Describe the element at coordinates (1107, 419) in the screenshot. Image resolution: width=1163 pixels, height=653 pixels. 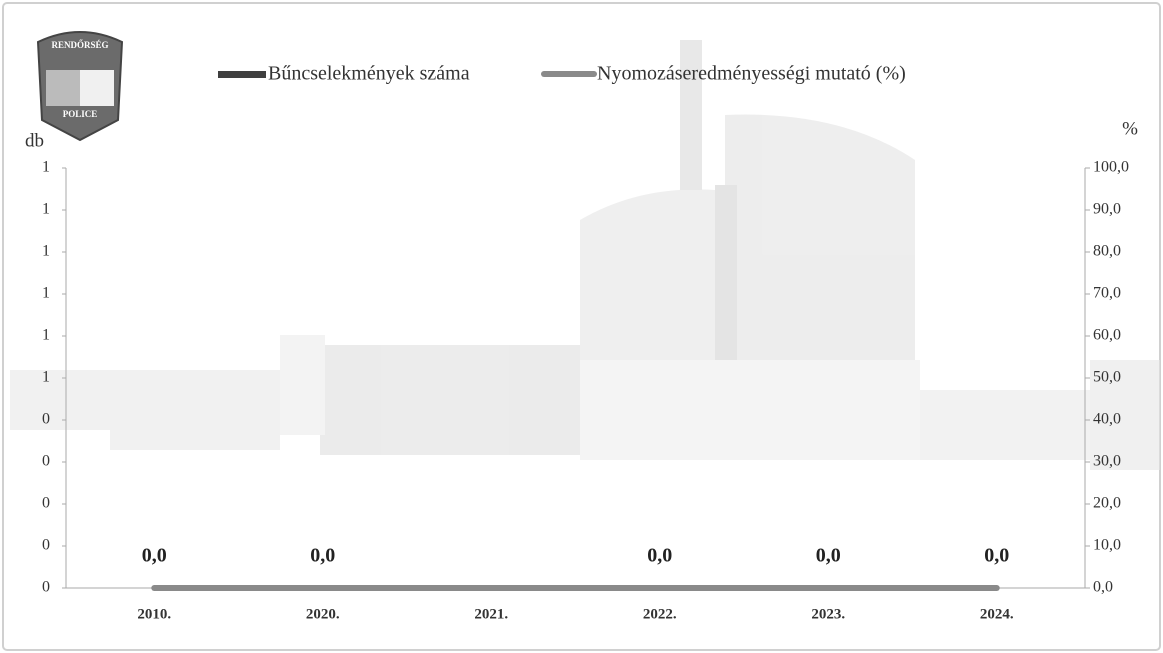
I see `y2-tick-label: 40,0` at that location.